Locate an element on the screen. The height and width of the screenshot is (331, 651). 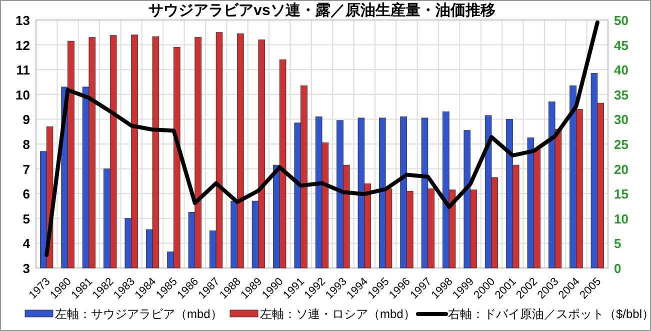
legend-label: 右軸：ドバイ原油／スポット（$/bbl） is located at coordinates (549, 314).